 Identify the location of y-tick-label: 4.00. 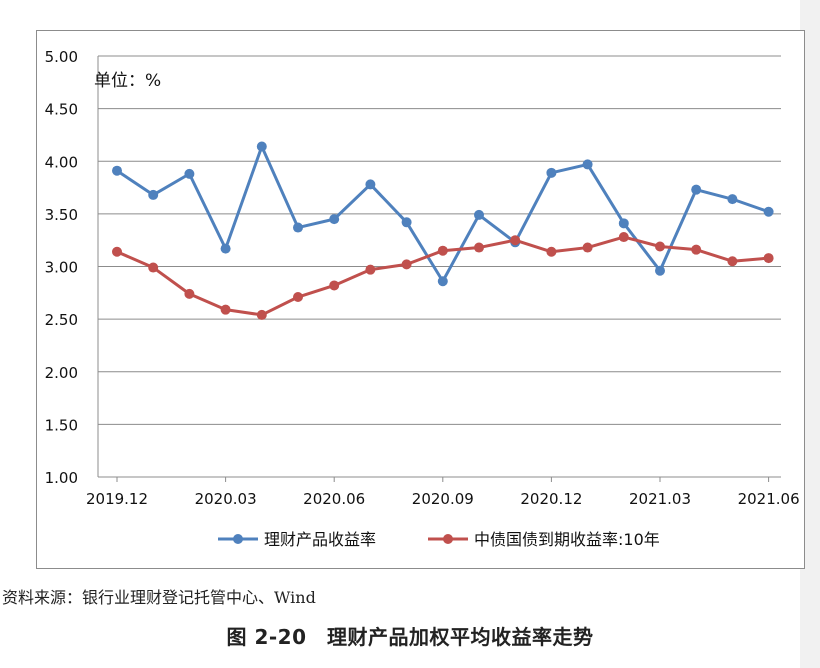
(61, 162).